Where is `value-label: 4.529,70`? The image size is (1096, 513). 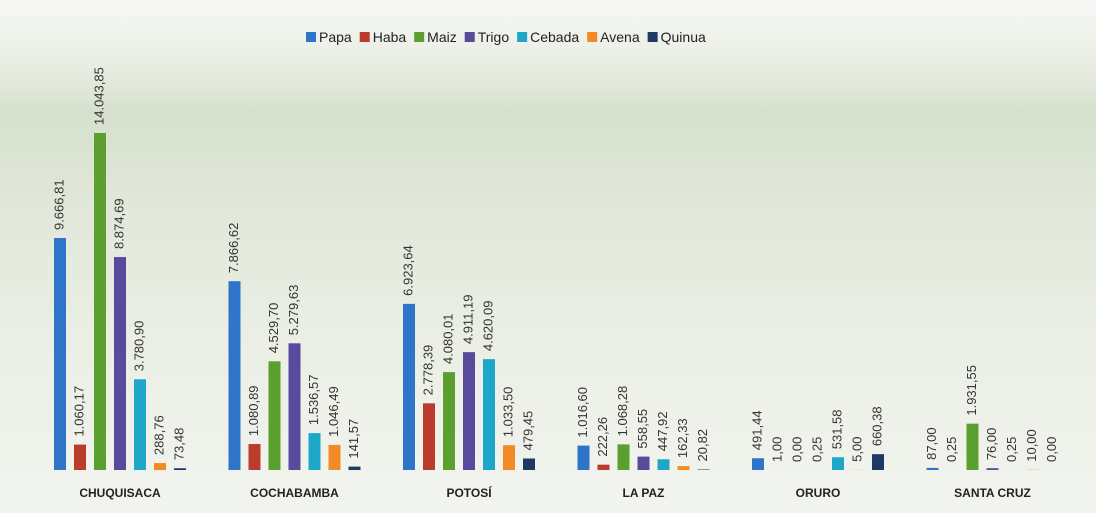
value-label: 4.529,70 is located at coordinates (273, 328).